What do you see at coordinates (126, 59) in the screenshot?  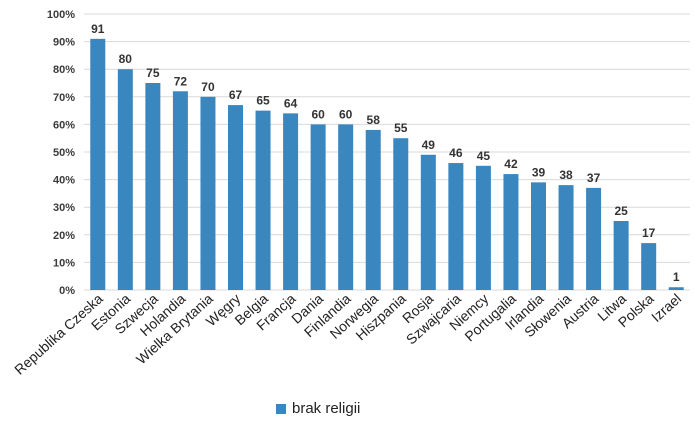 I see `bar-value-label: 80` at bounding box center [126, 59].